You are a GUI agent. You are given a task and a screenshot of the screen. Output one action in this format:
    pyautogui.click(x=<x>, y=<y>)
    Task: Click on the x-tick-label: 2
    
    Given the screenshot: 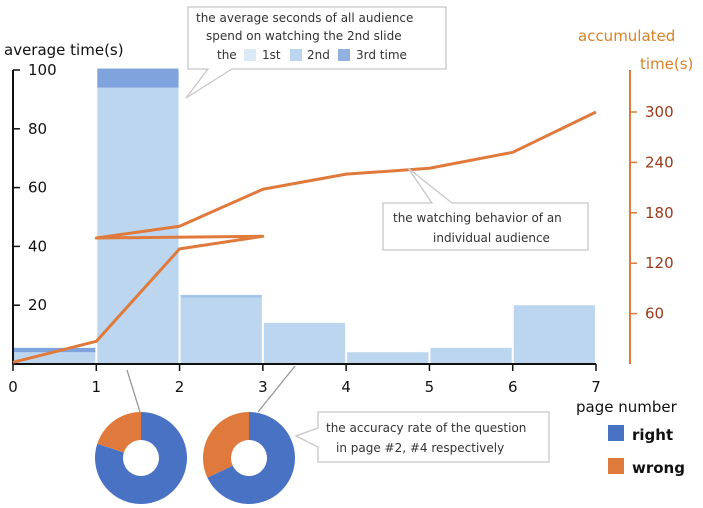 What is the action you would take?
    pyautogui.click(x=180, y=387)
    